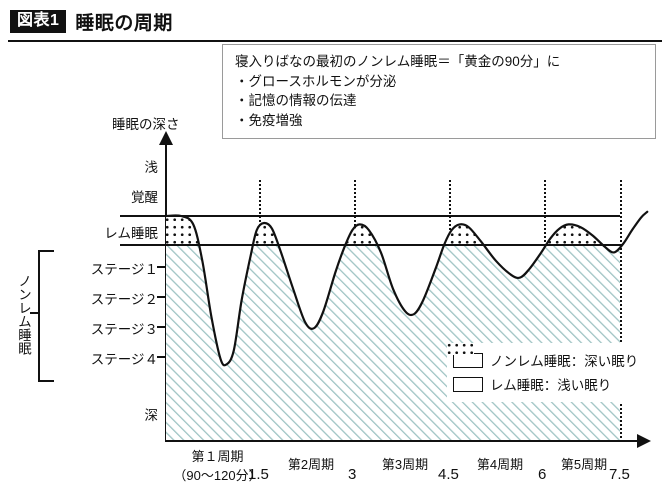 Image resolution: width=670 pixels, height=491 pixels. Describe the element at coordinates (124, 269) in the screenshot. I see `y-label-stage-1: ステージ１` at that location.